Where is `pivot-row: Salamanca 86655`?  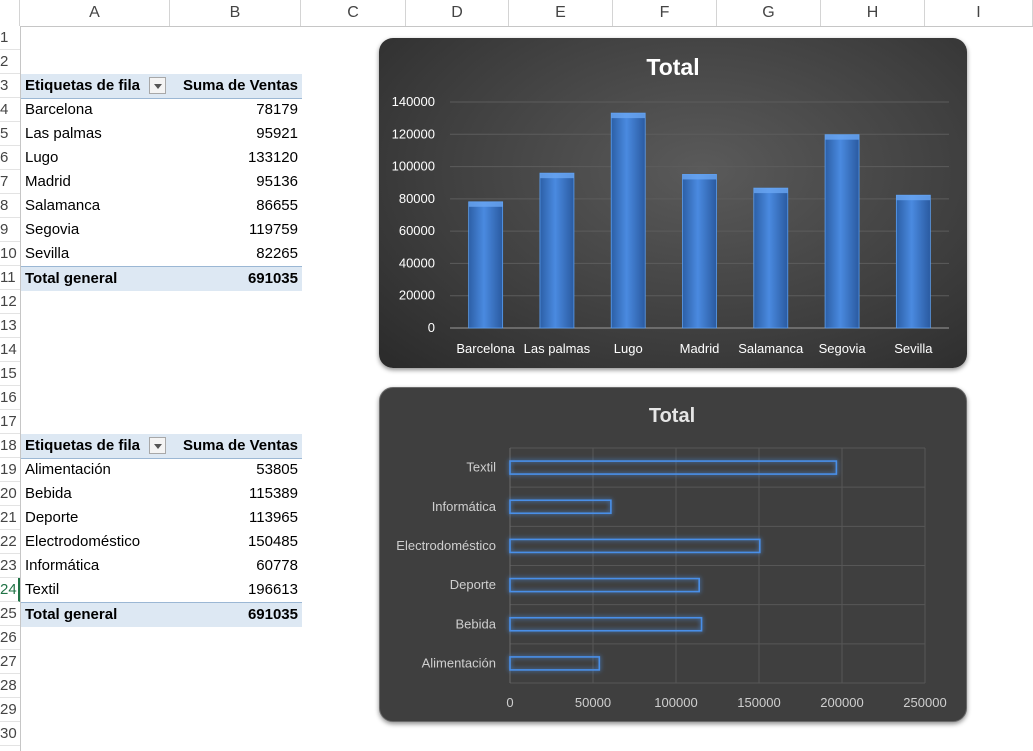
pivot-row: Salamanca 86655 is located at coordinates (161, 206).